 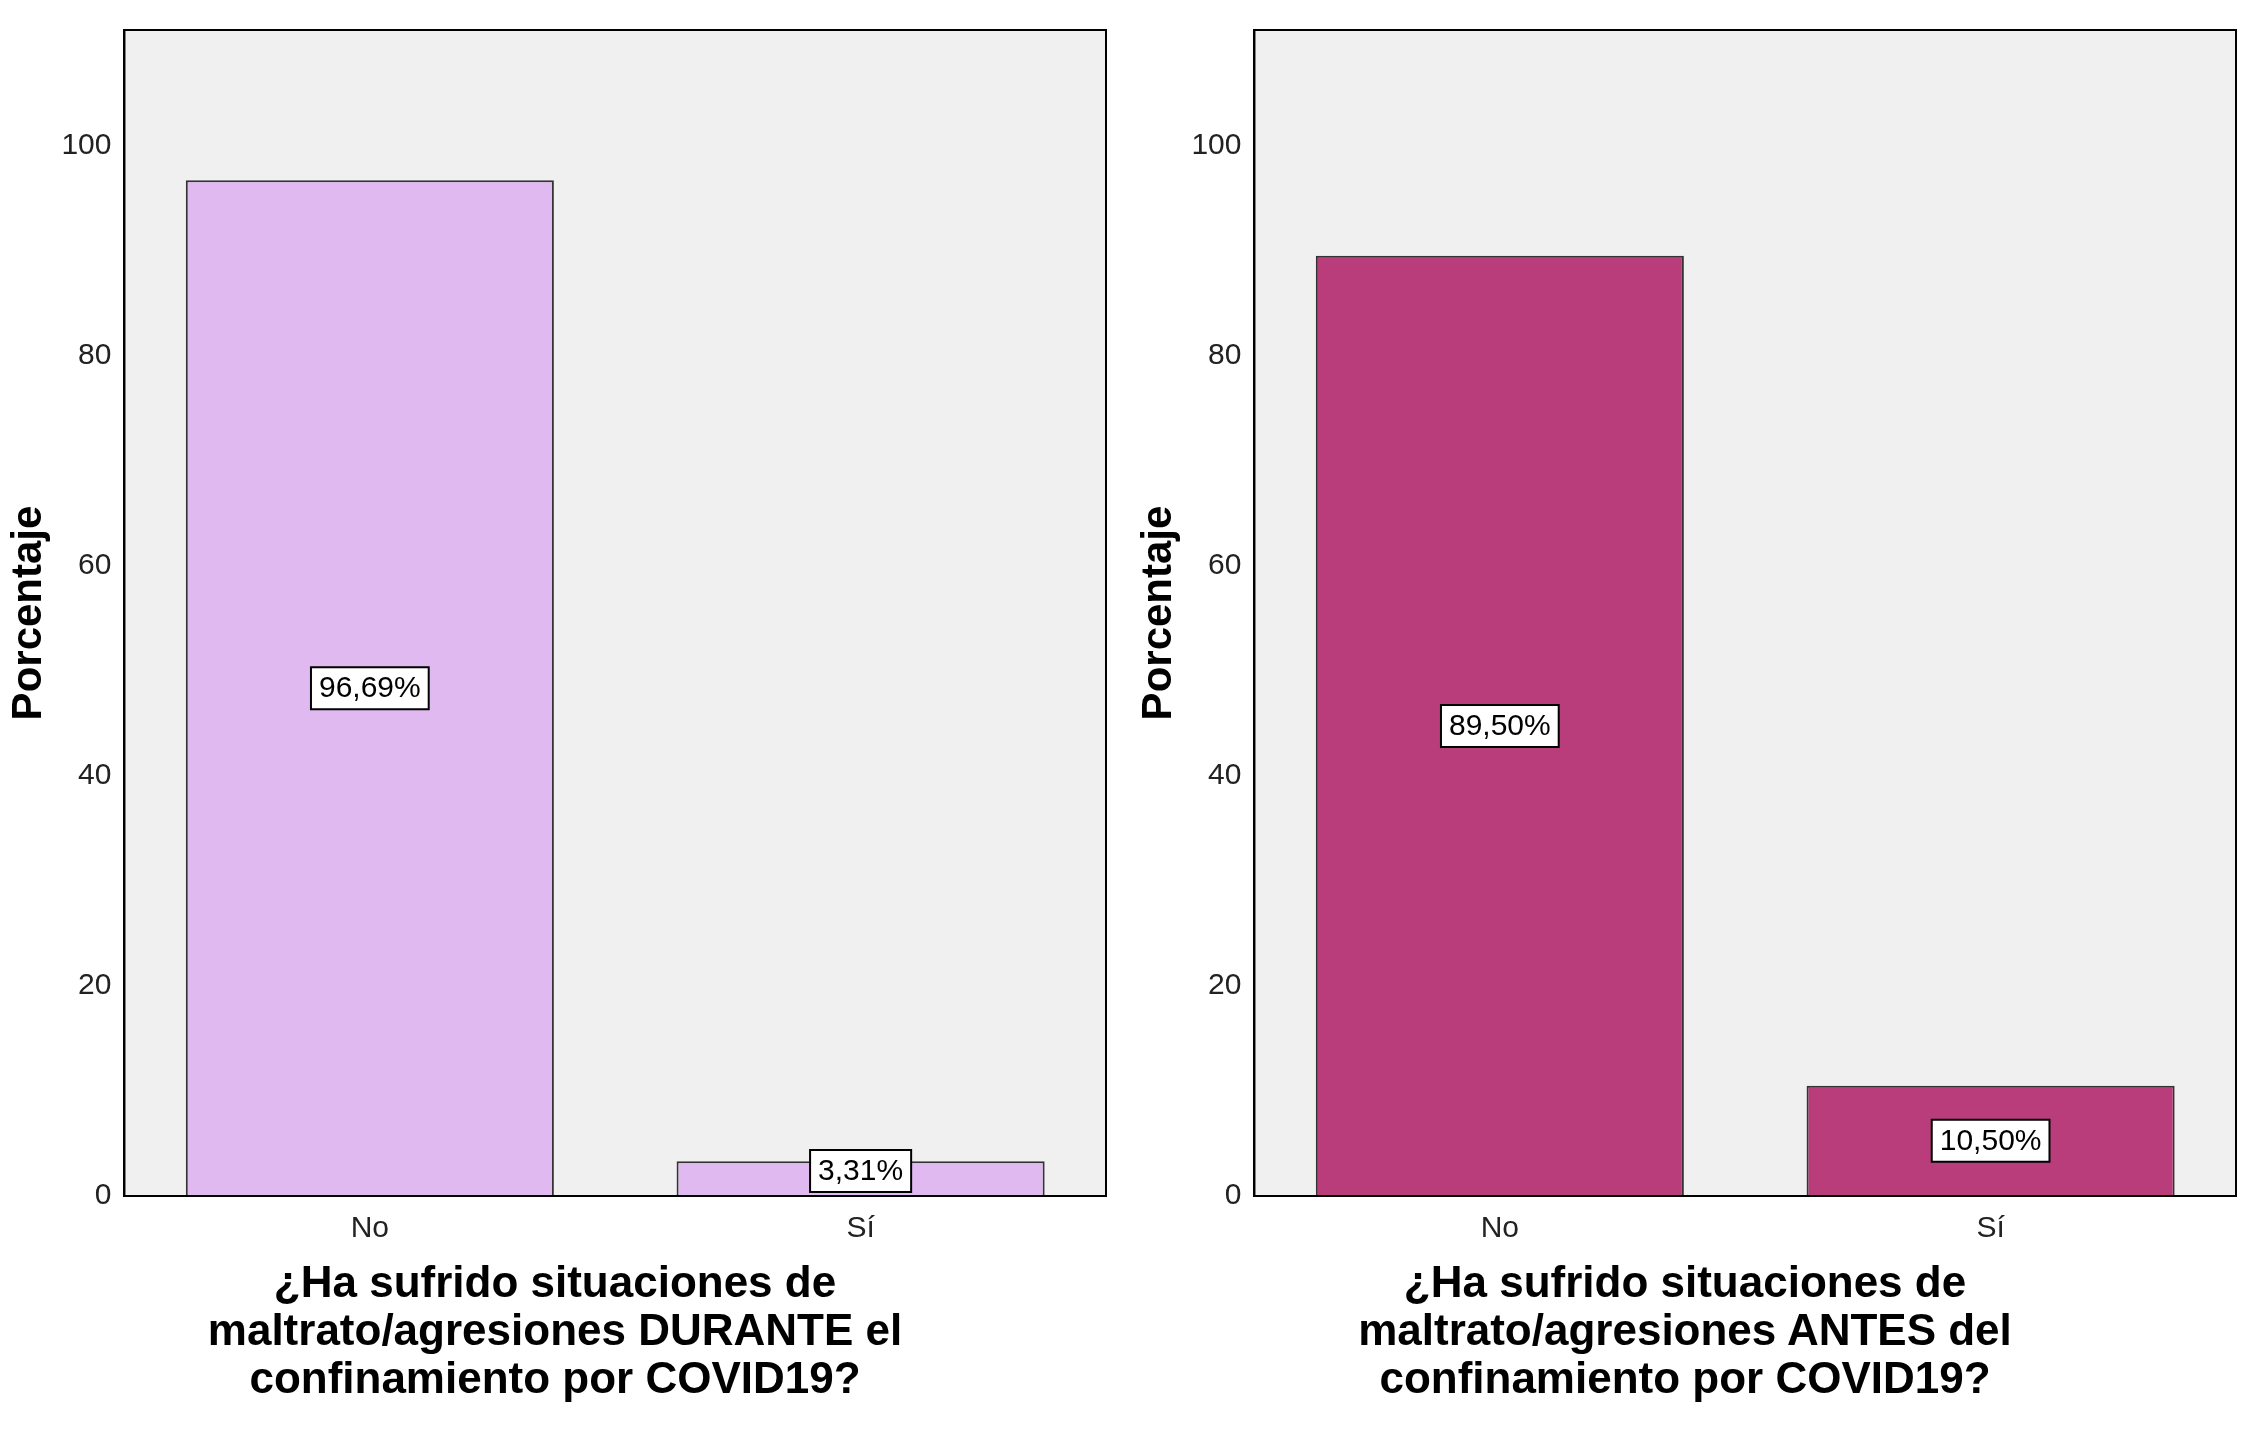 What do you see at coordinates (555, 1329) in the screenshot?
I see `x-axis-title: ¿Ha sufrido situaciones de maltrato/agresiones DURANTE el confinamiento por COVID19?` at bounding box center [555, 1329].